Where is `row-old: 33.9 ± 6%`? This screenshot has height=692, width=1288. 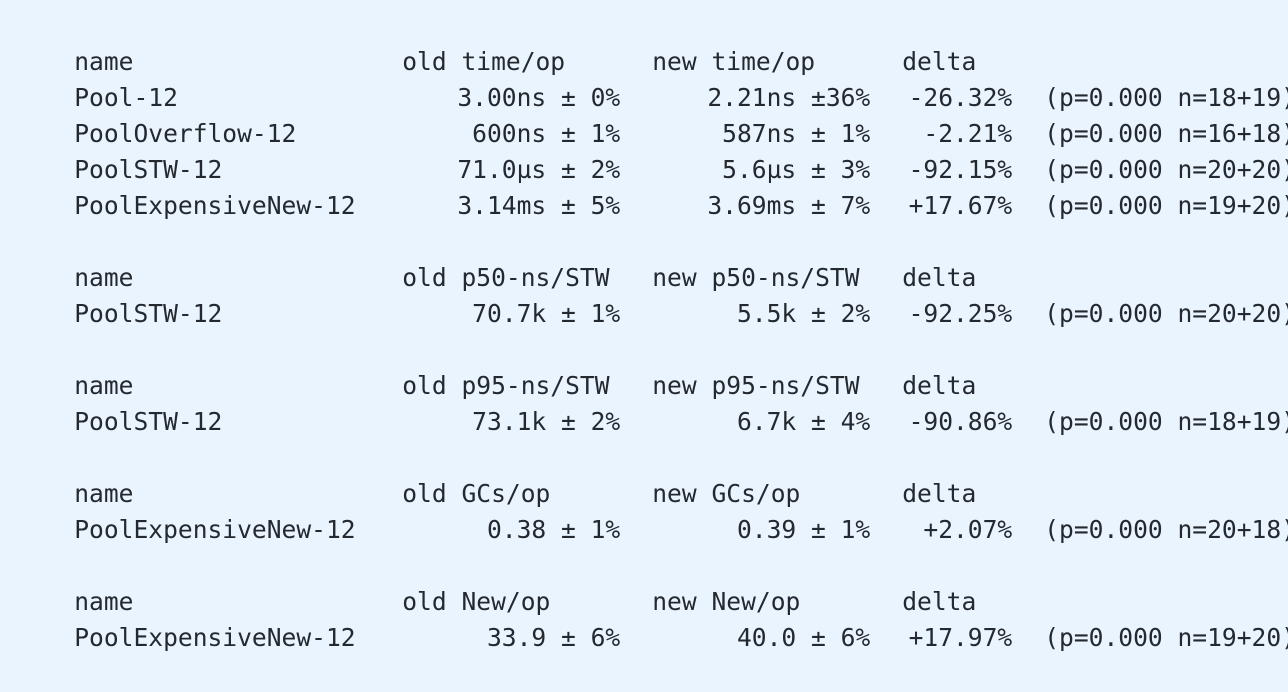 row-old: 33.9 ± 6% is located at coordinates (553, 637).